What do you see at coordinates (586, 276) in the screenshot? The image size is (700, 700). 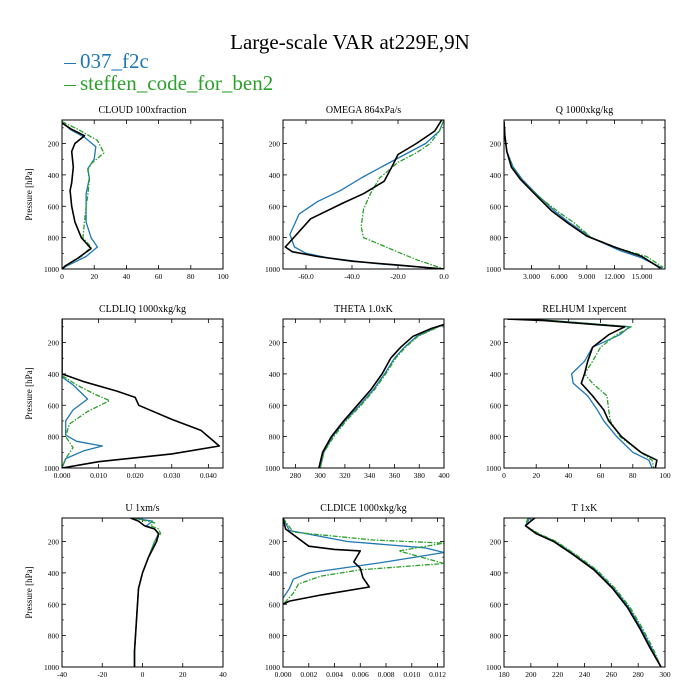 I see `x-tick-label: 9.000` at bounding box center [586, 276].